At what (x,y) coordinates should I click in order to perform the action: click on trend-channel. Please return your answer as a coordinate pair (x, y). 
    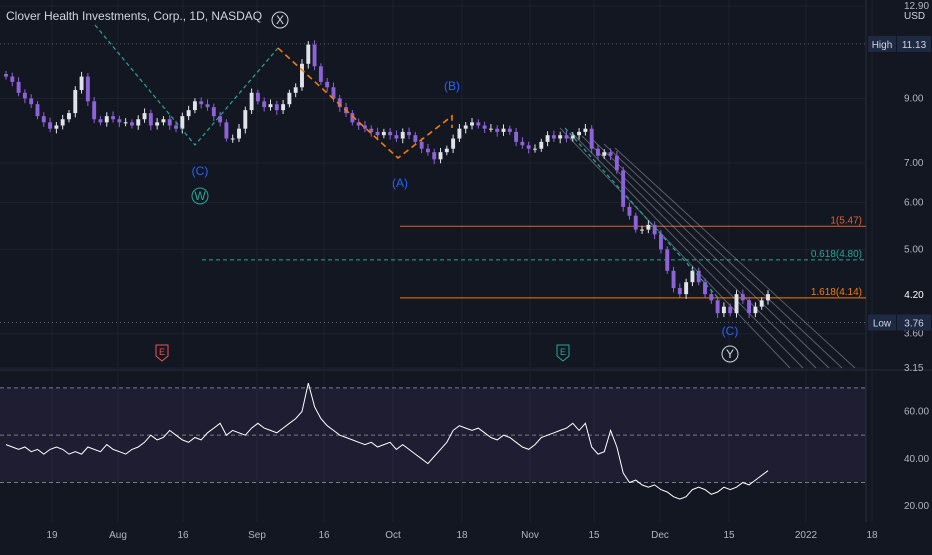
    Looking at the image, I should click on (707, 248).